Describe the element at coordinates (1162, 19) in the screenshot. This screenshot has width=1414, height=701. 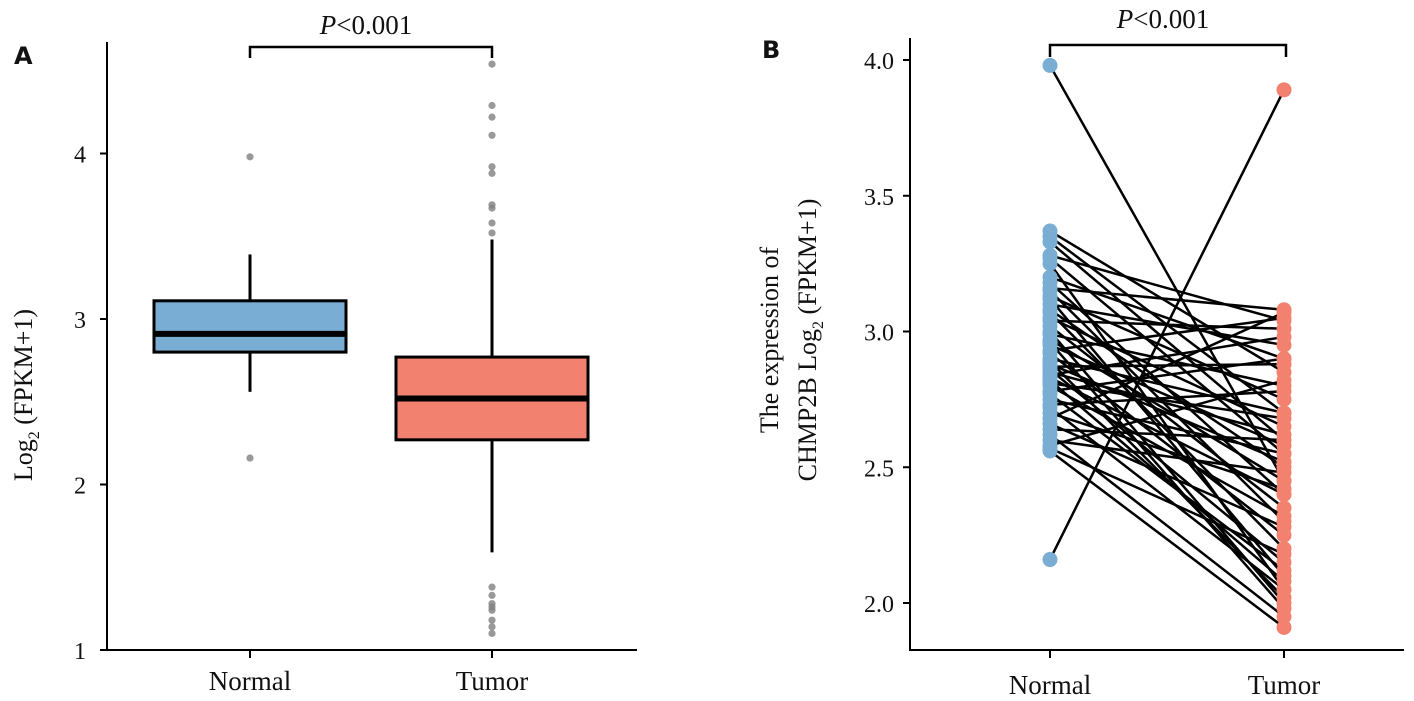
I see `panel-b-p-value: P<0.001` at that location.